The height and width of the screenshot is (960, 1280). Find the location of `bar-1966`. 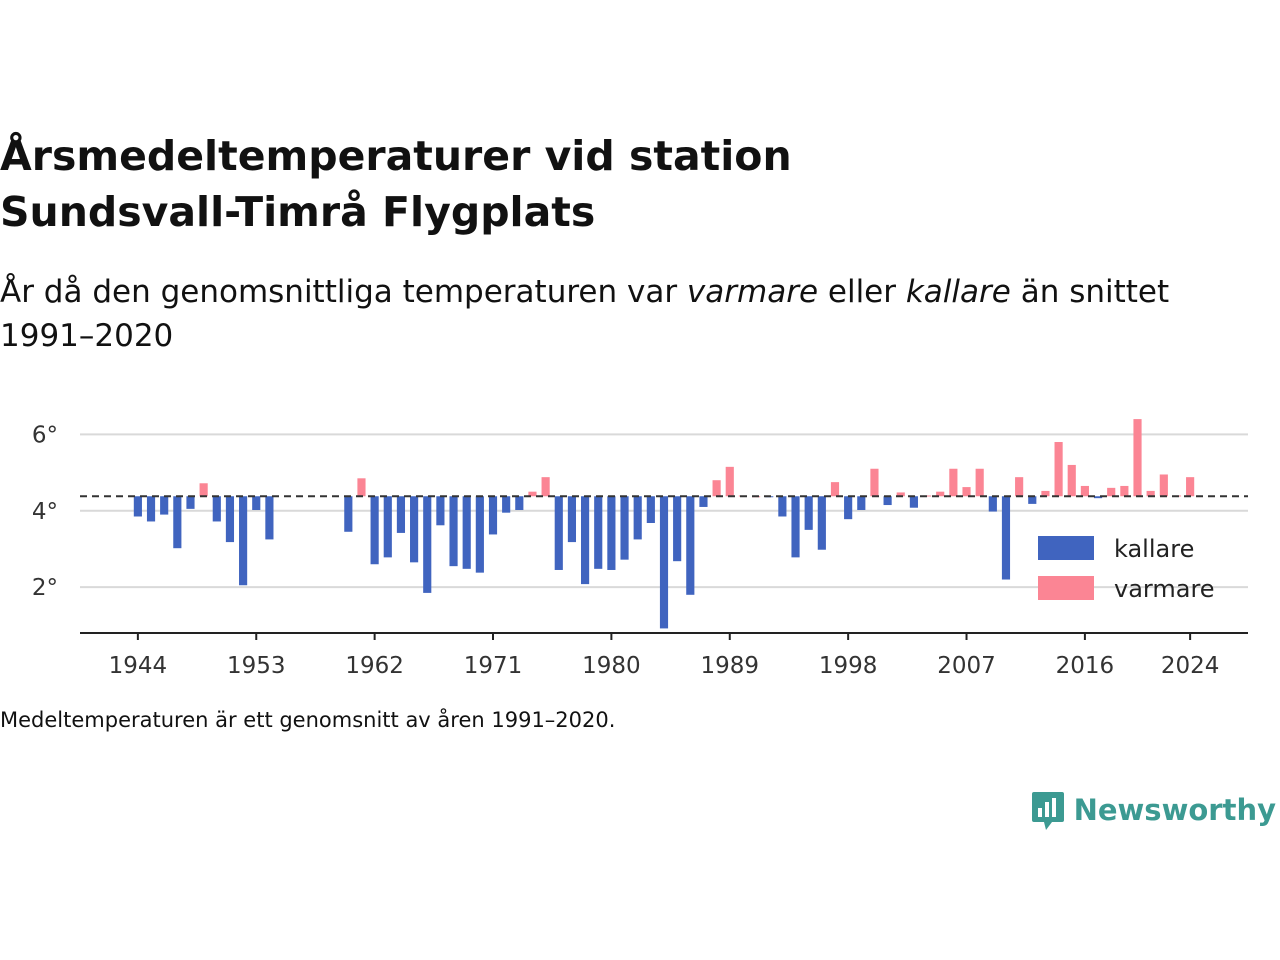

bar-1966 is located at coordinates (427, 544).